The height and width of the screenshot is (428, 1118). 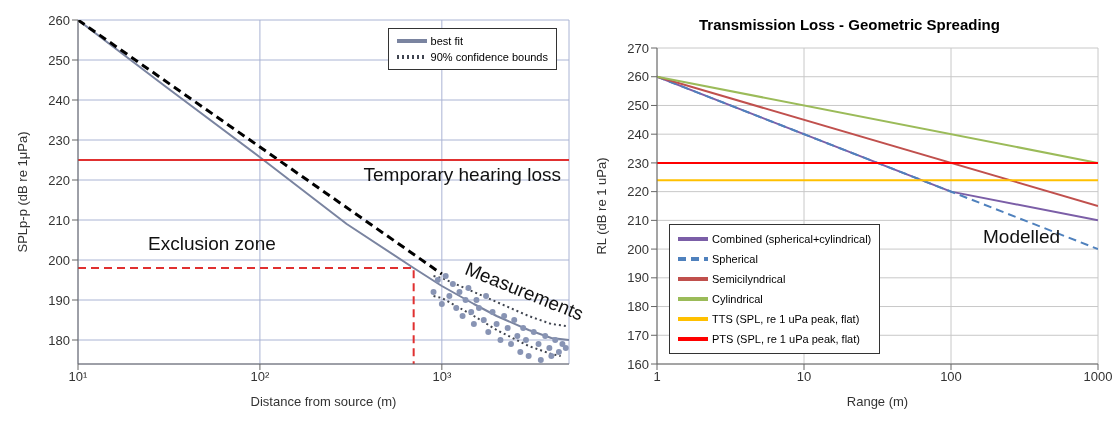 What do you see at coordinates (786, 319) in the screenshot?
I see `legend-label: TTS (SPL, re 1 uPa peak, flat)` at bounding box center [786, 319].